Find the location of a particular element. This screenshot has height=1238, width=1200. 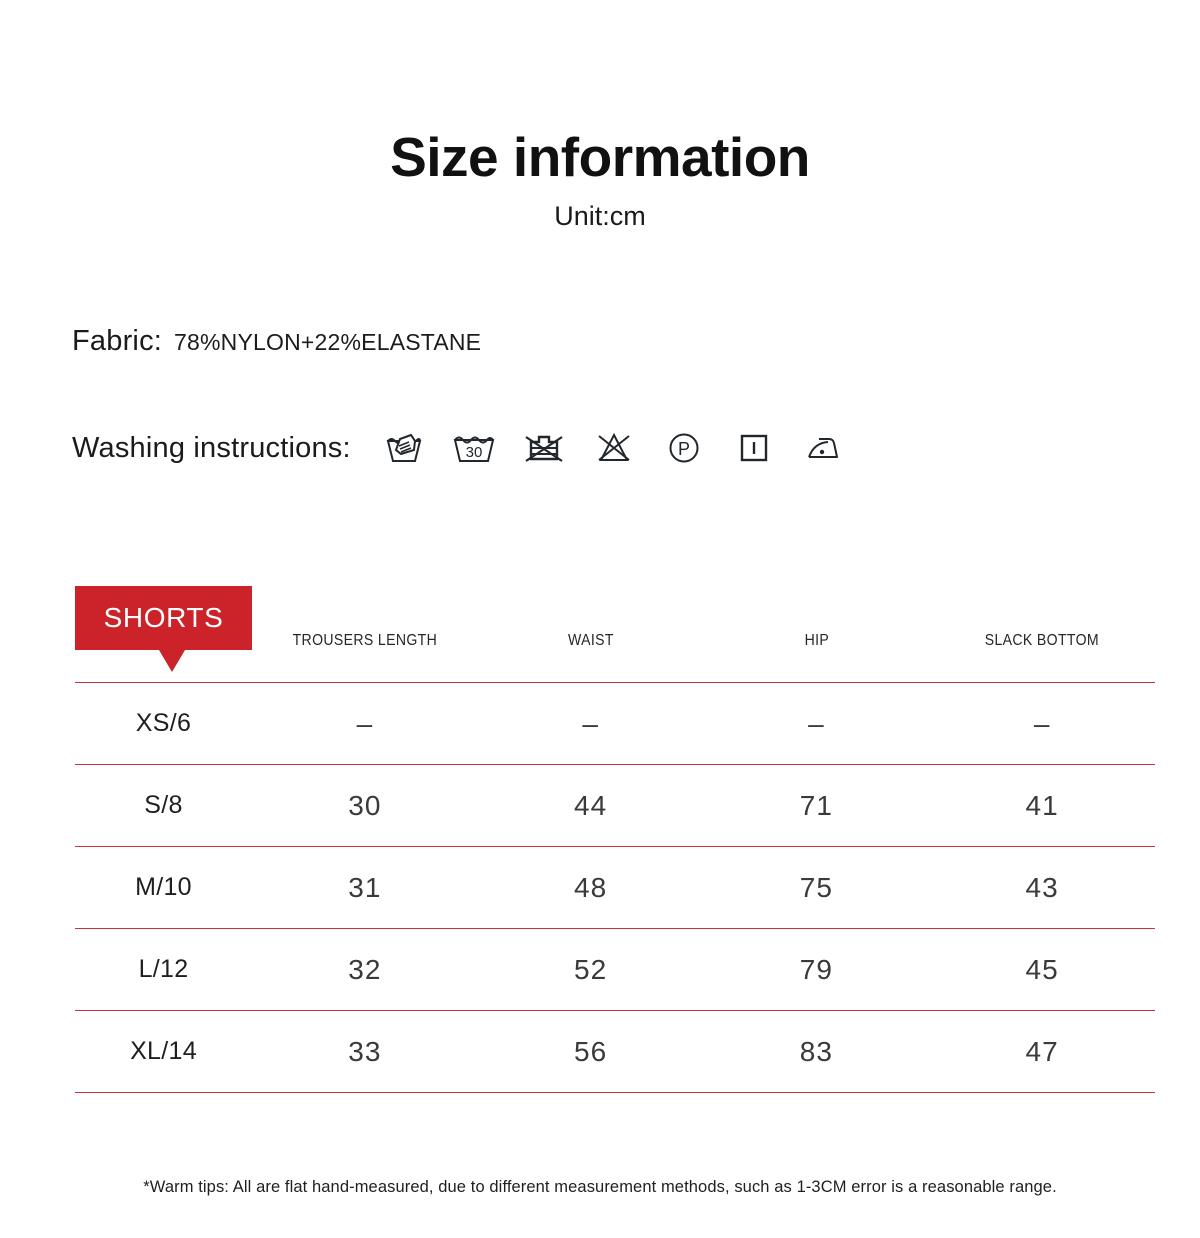

table-row: L/12 32 52 79 45 is located at coordinates (615, 969).